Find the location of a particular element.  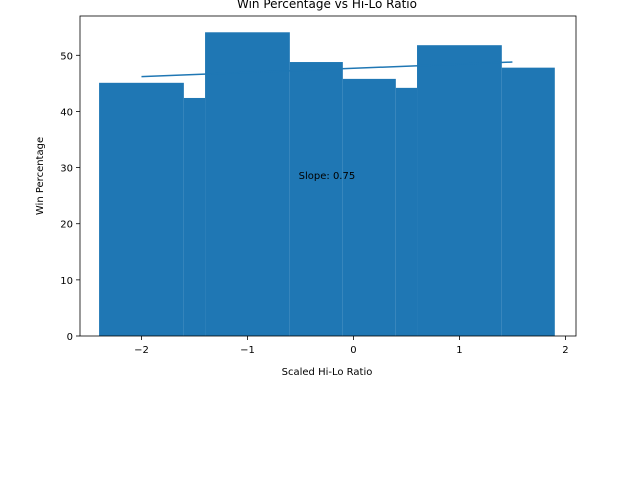

x-tick-label: 0 is located at coordinates (353, 350).